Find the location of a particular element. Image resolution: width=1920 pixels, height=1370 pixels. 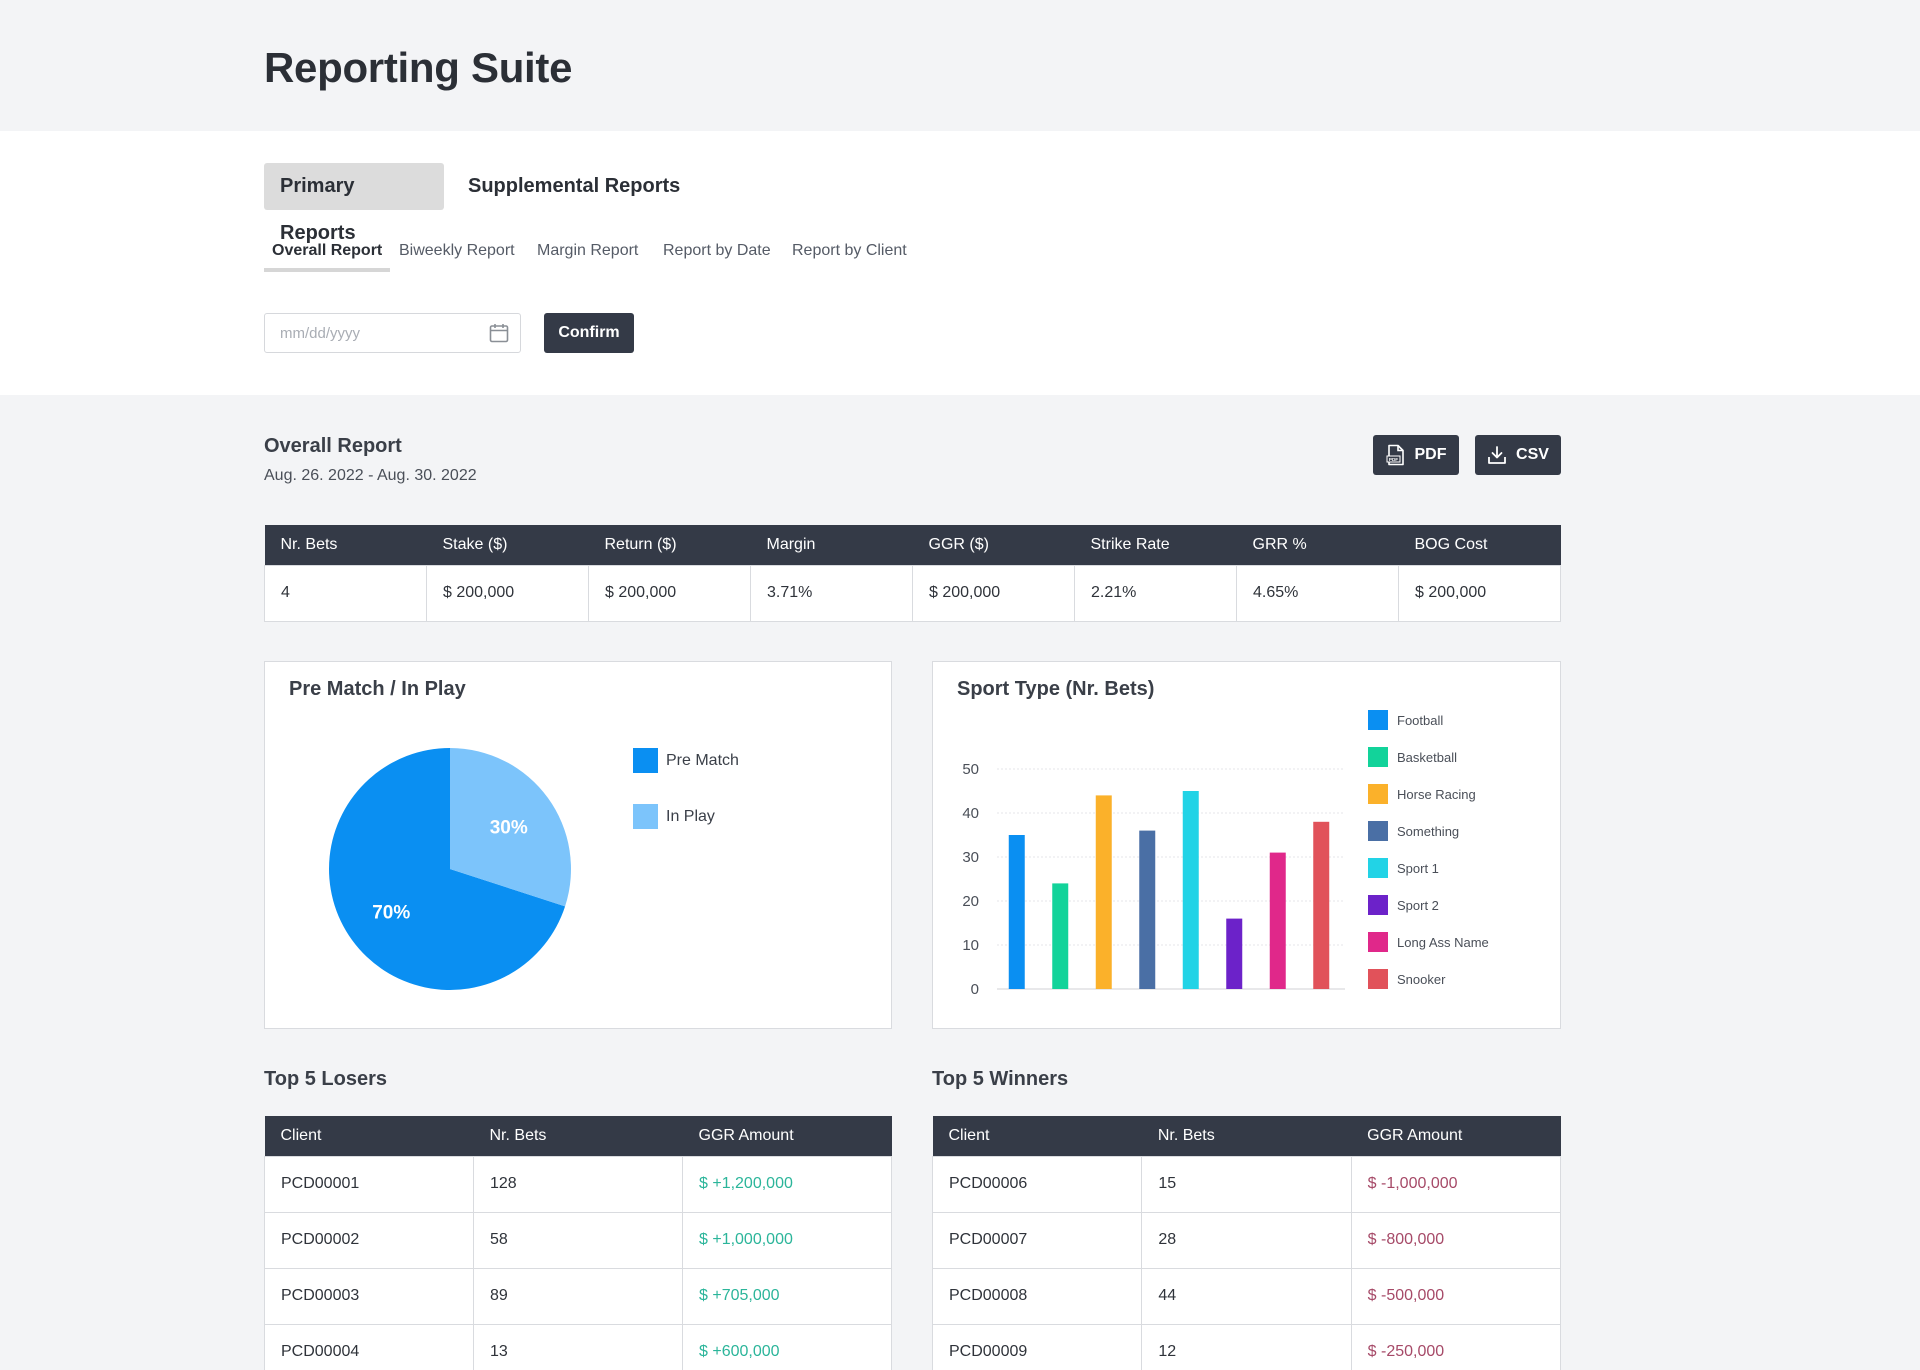

bets-cell: 44 is located at coordinates (1246, 1296).